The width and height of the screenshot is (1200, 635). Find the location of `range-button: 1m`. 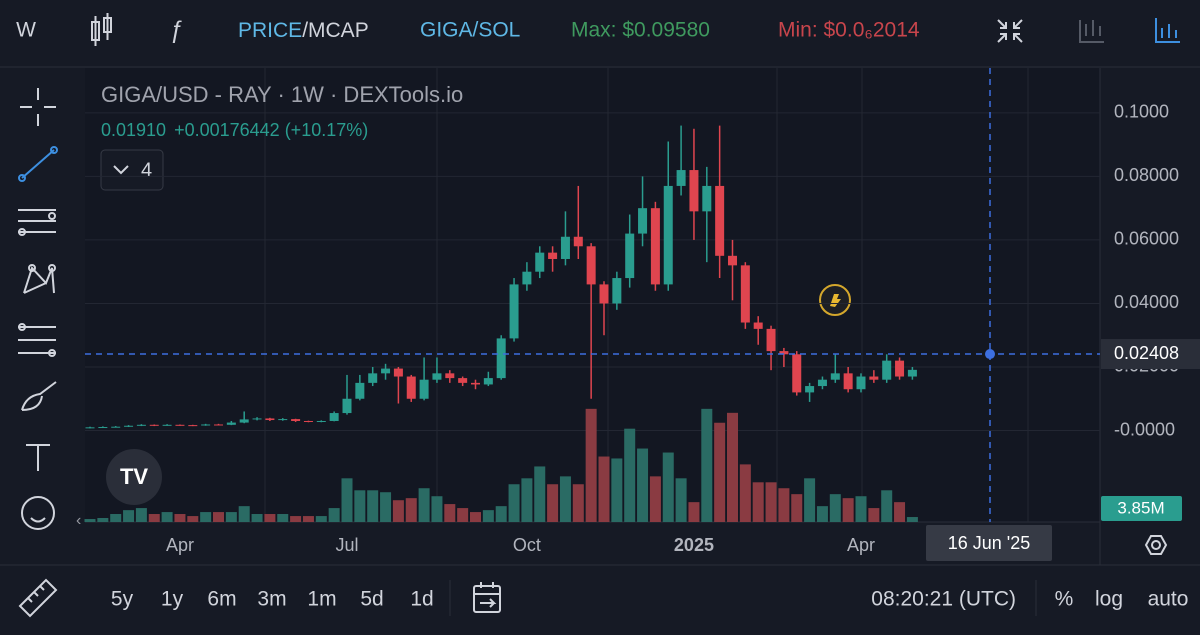

range-button: 1m is located at coordinates (321, 599).